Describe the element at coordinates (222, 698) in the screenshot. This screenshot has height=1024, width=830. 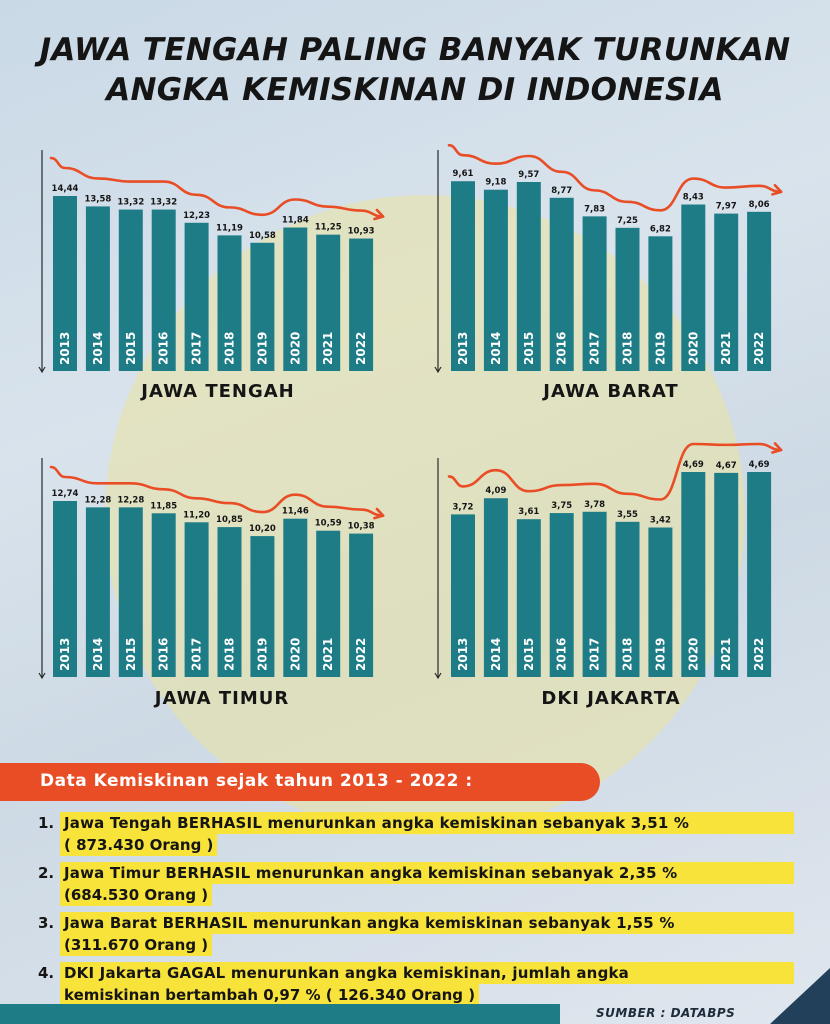
I see `chart-title-jawa-timur: JAWA TIMUR` at that location.